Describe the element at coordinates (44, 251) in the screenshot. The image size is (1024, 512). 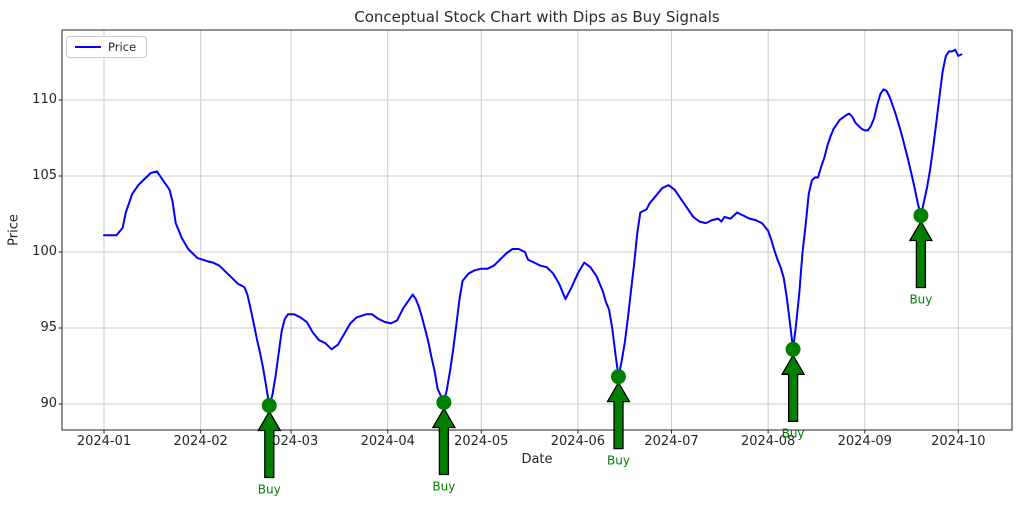
I see `y-tick-label: 100` at that location.